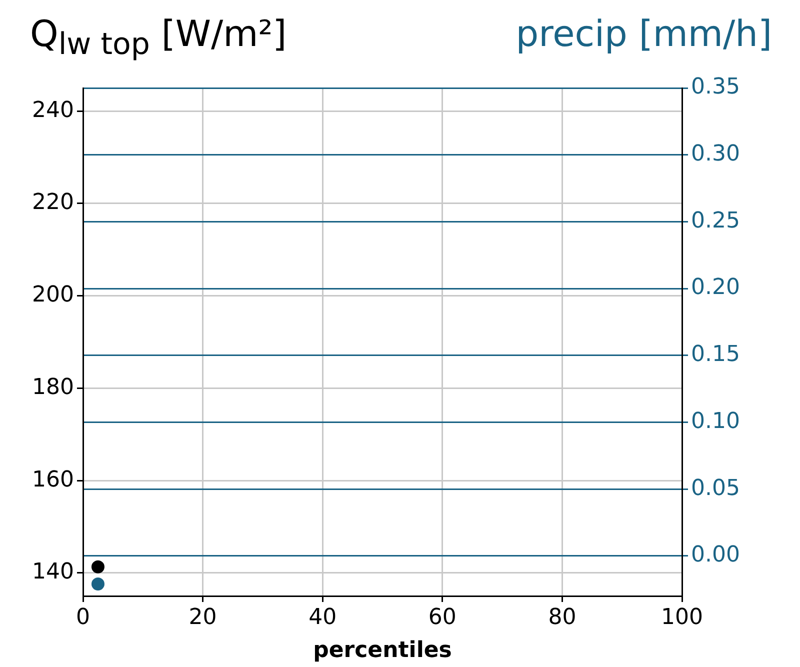  I want to click on y-tick-label: 160, so click(53, 479).